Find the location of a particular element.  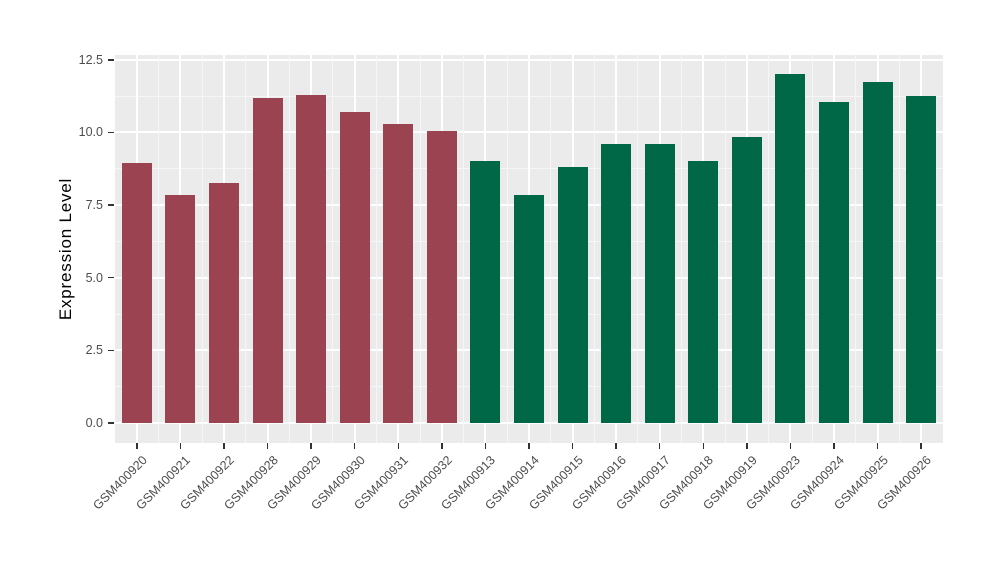

bar-GSM400931 is located at coordinates (398, 273).